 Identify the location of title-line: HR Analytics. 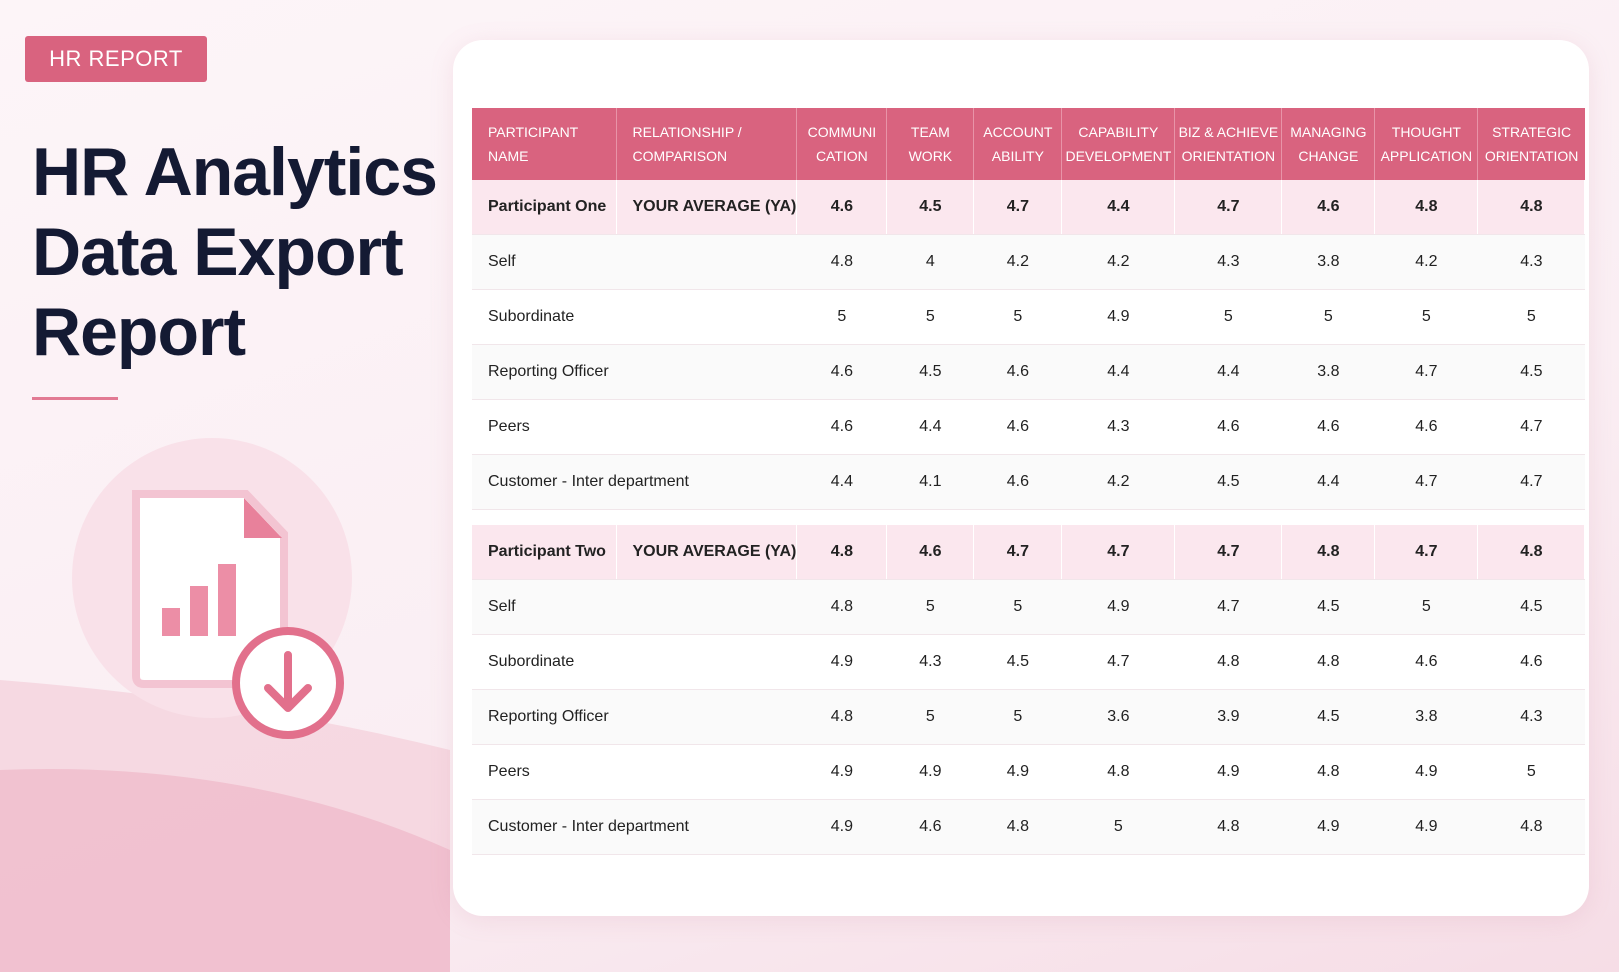
(235, 172).